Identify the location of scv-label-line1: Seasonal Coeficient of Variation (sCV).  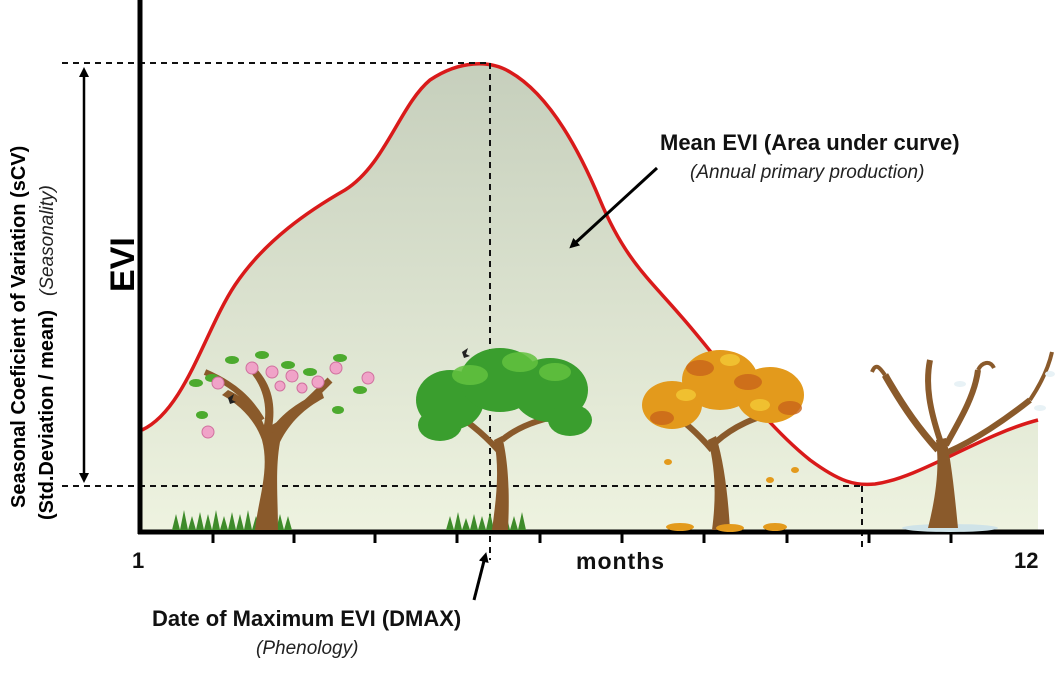
(19, 326).